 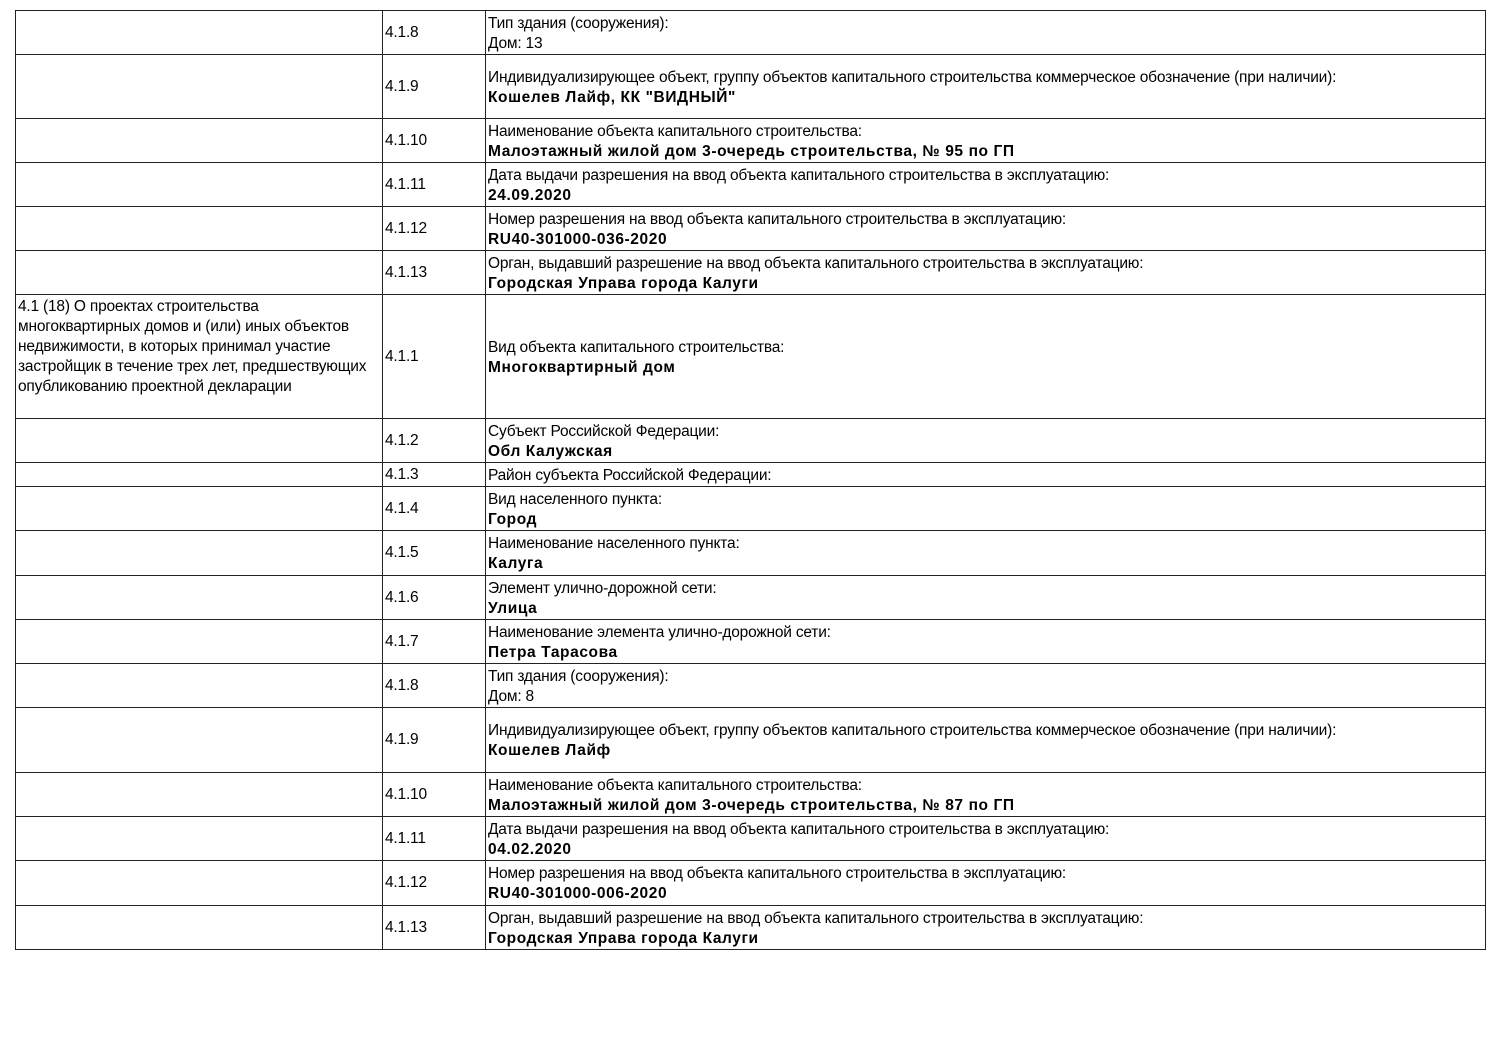 I want to click on field-value: 24.09.2020, so click(x=530, y=195).